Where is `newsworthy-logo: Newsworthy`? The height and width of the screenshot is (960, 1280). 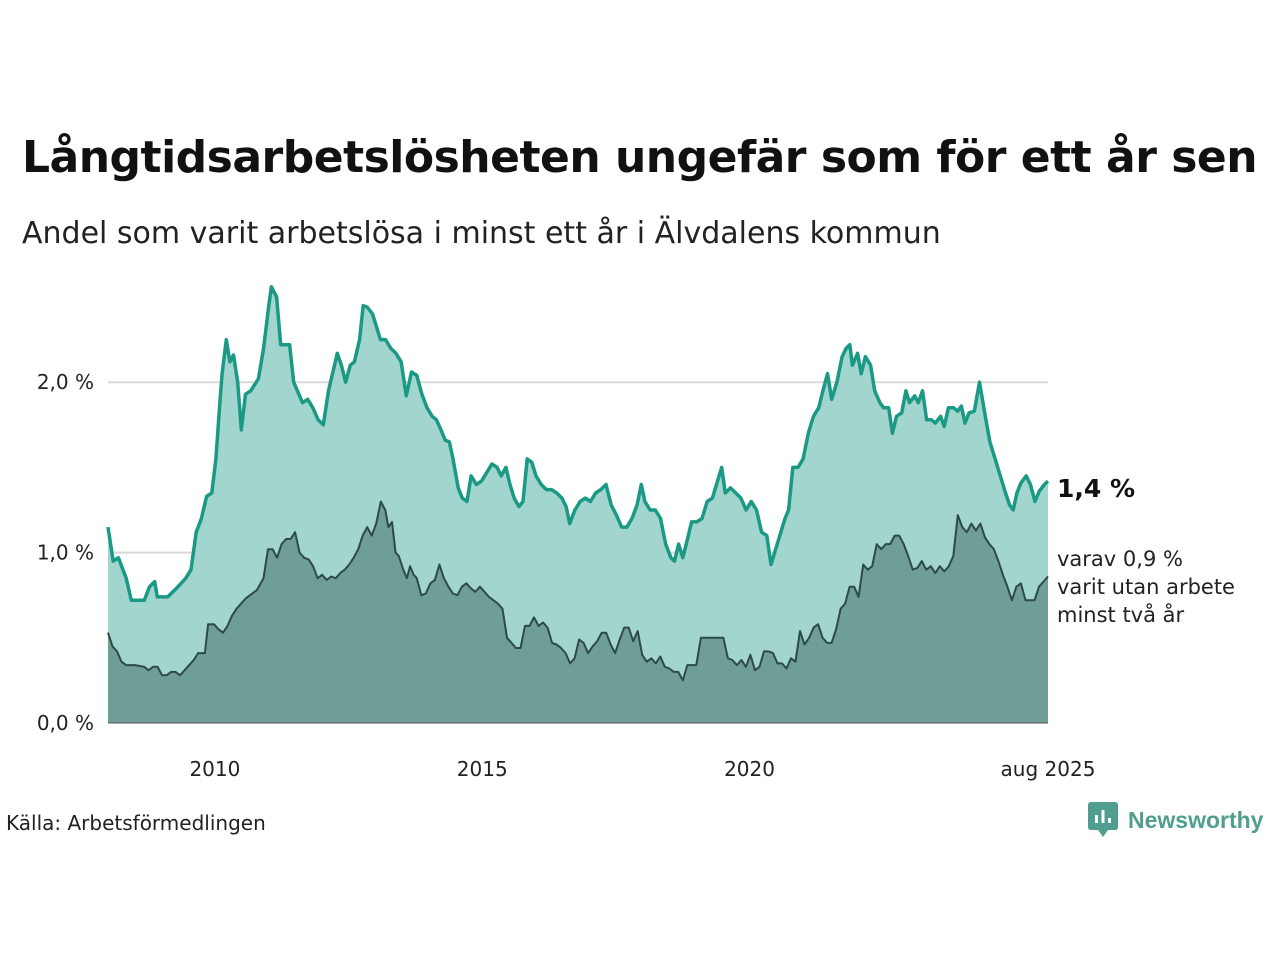
newsworthy-logo: Newsworthy is located at coordinates (1175, 820).